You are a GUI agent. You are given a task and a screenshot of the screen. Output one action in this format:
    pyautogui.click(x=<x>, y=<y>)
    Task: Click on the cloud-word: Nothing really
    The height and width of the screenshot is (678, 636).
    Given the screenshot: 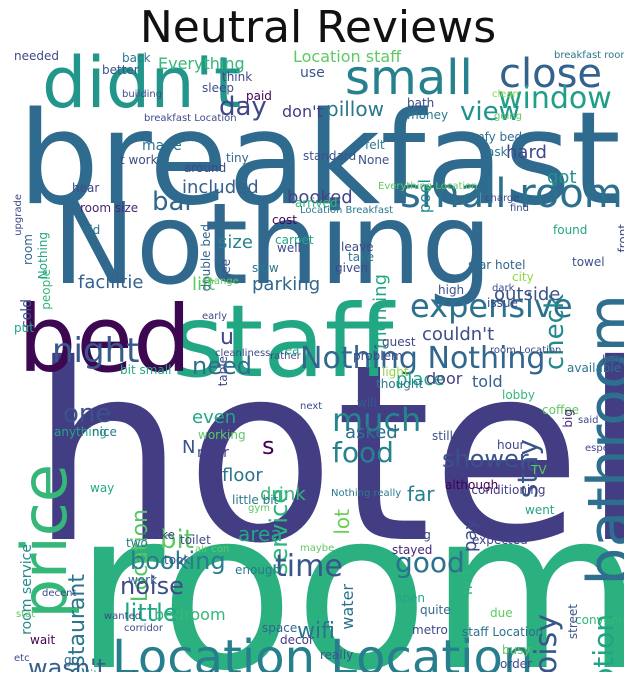 What is the action you would take?
    pyautogui.click(x=366, y=493)
    